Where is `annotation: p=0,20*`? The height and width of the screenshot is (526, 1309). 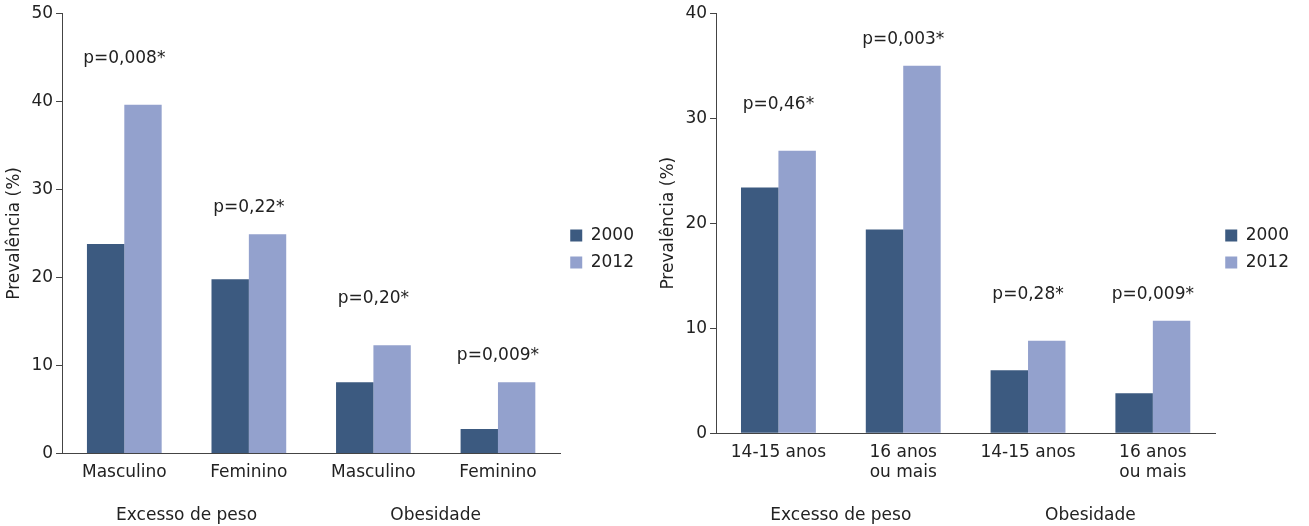
annotation: p=0,20* is located at coordinates (373, 297).